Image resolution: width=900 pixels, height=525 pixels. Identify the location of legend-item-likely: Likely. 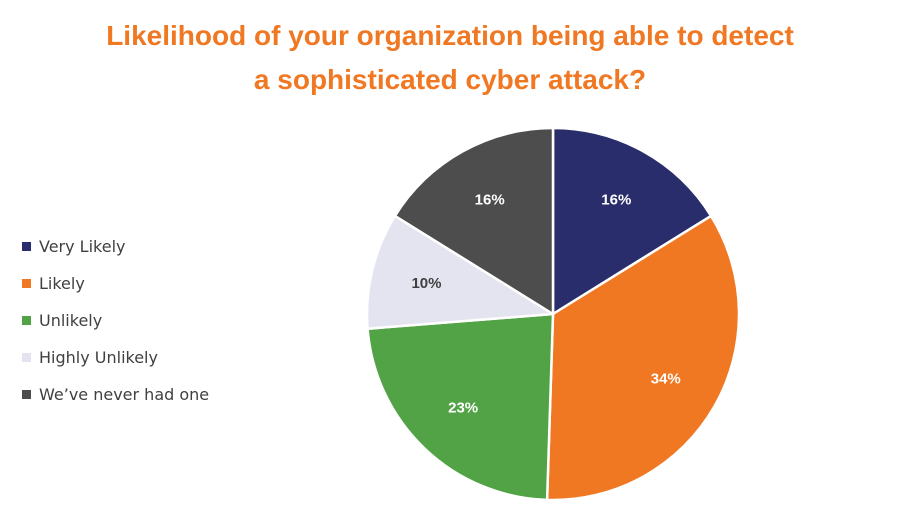
(115, 283).